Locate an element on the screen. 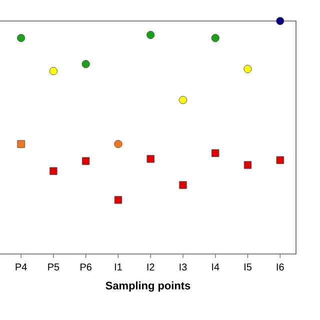  x-tick-label: P4 is located at coordinates (21, 267).